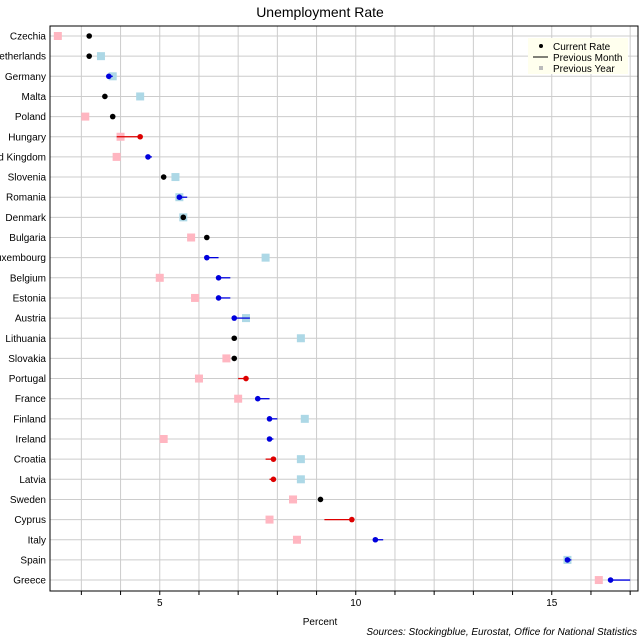 This screenshot has height=640, width=640. What do you see at coordinates (34, 97) in the screenshot?
I see `category-label: Malta` at bounding box center [34, 97].